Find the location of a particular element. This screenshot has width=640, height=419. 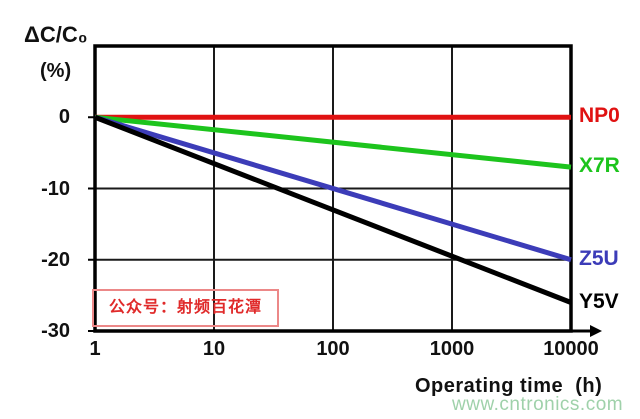

site-watermark: www.cntronics.com is located at coordinates (538, 404).